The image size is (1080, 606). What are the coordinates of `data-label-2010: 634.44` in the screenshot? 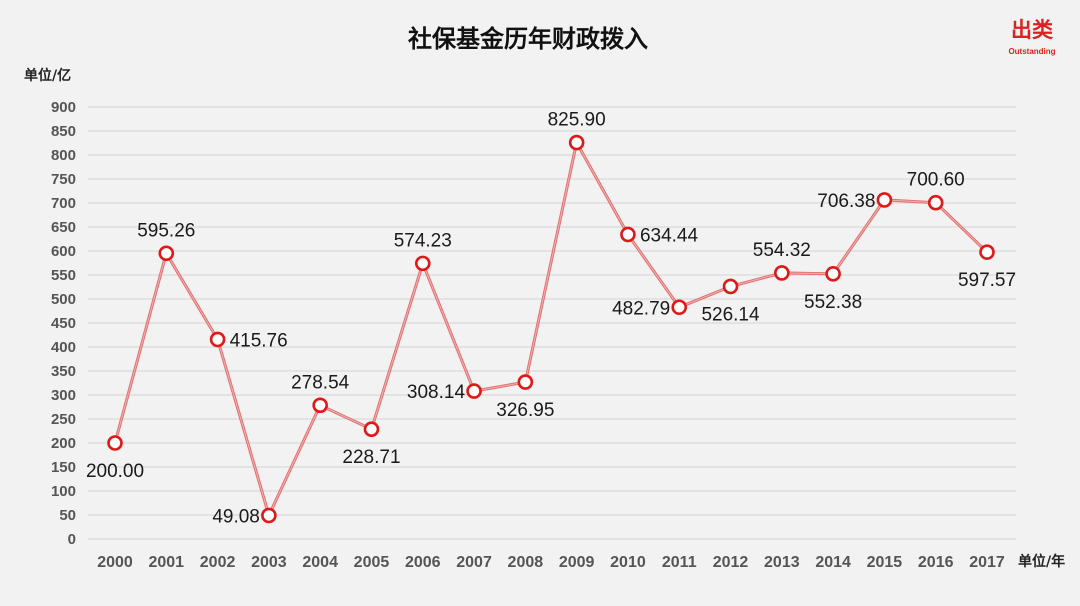 It's located at (669, 235).